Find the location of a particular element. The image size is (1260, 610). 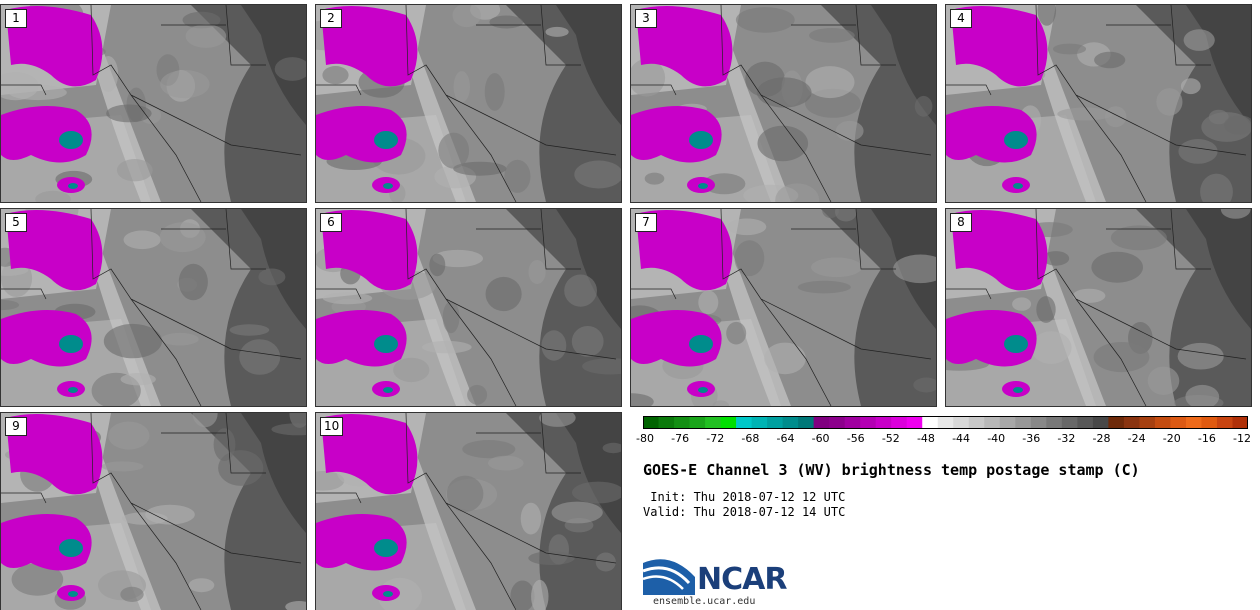

map-panel-5: 5 is located at coordinates (153, 307).